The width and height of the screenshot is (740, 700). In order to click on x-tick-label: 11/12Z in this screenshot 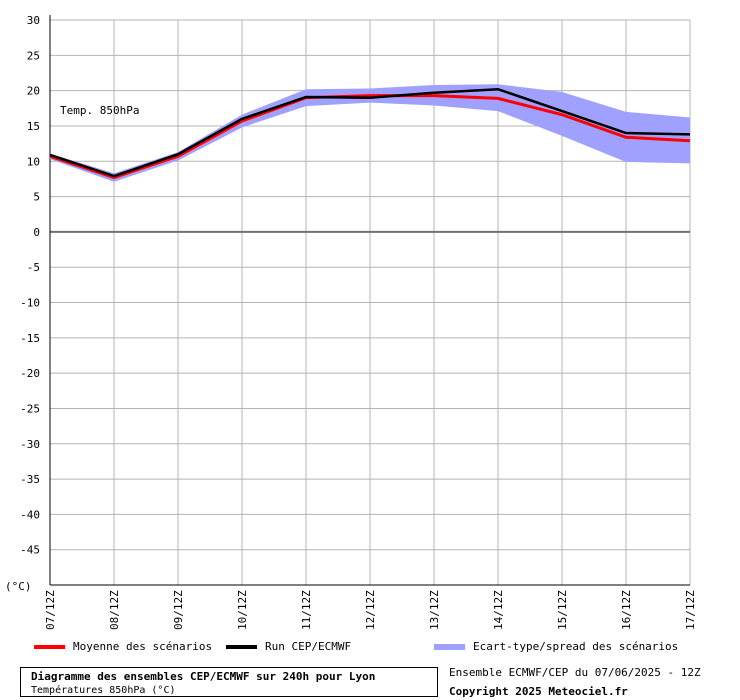, I will do `click(306, 610)`.